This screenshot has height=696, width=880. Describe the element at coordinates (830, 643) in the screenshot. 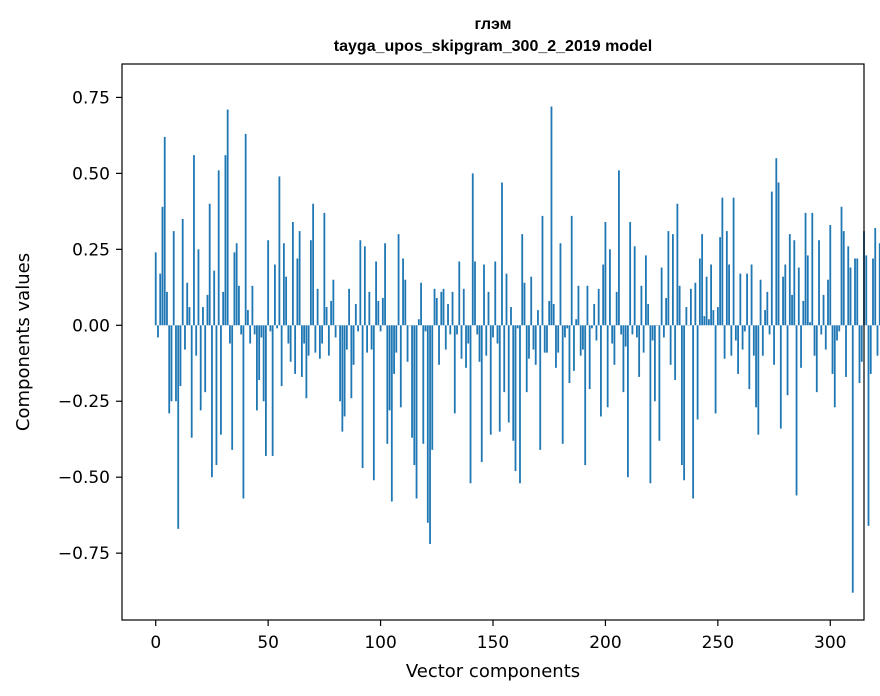

I see `x-tick-label: 300` at that location.